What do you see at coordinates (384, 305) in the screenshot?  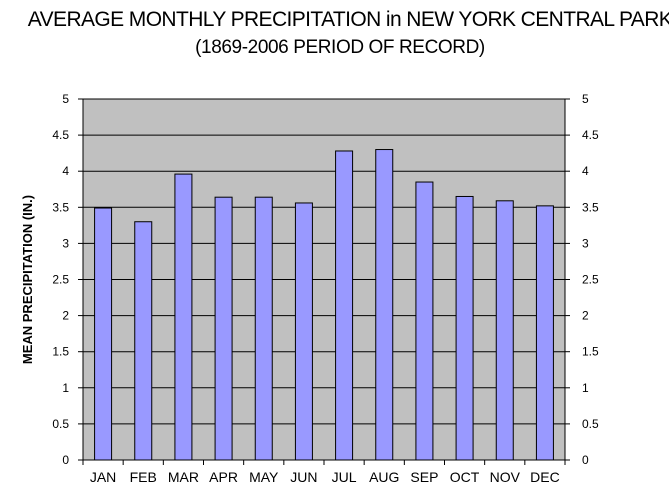 I see `bar-aug` at bounding box center [384, 305].